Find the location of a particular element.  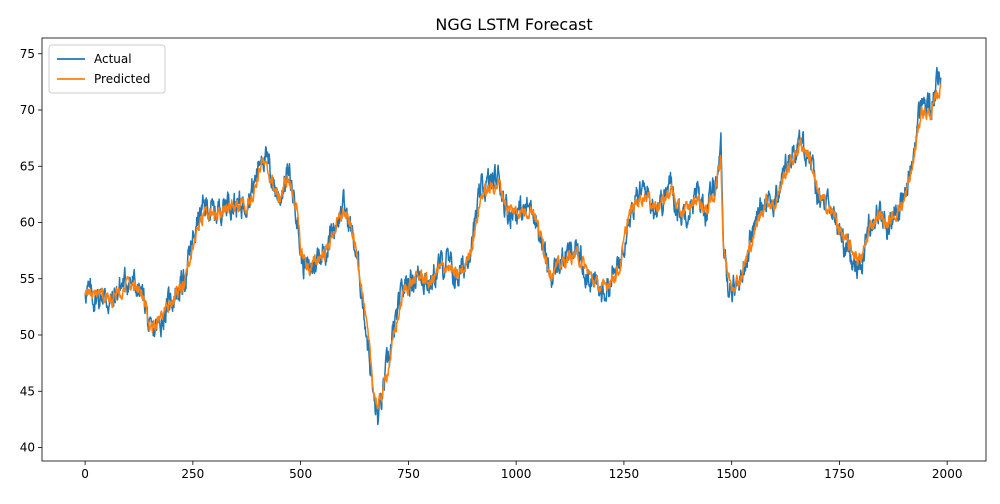

legend-box is located at coordinates (107, 69).